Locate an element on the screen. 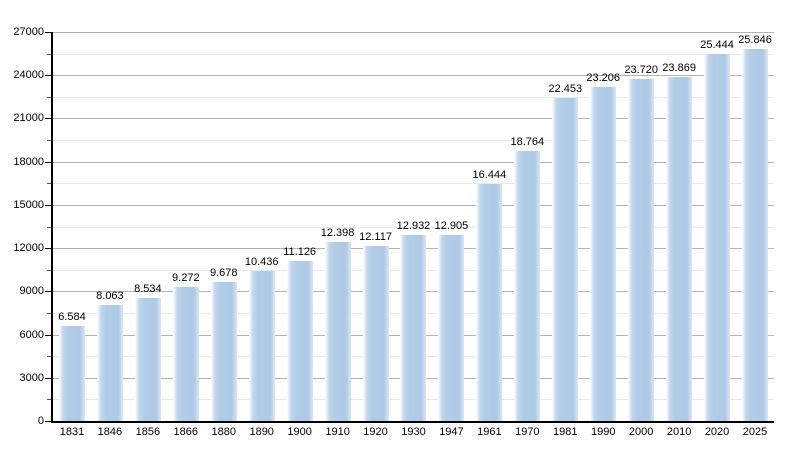 Image resolution: width=800 pixels, height=450 pixels. bar-1846: 8.063 is located at coordinates (110, 355).